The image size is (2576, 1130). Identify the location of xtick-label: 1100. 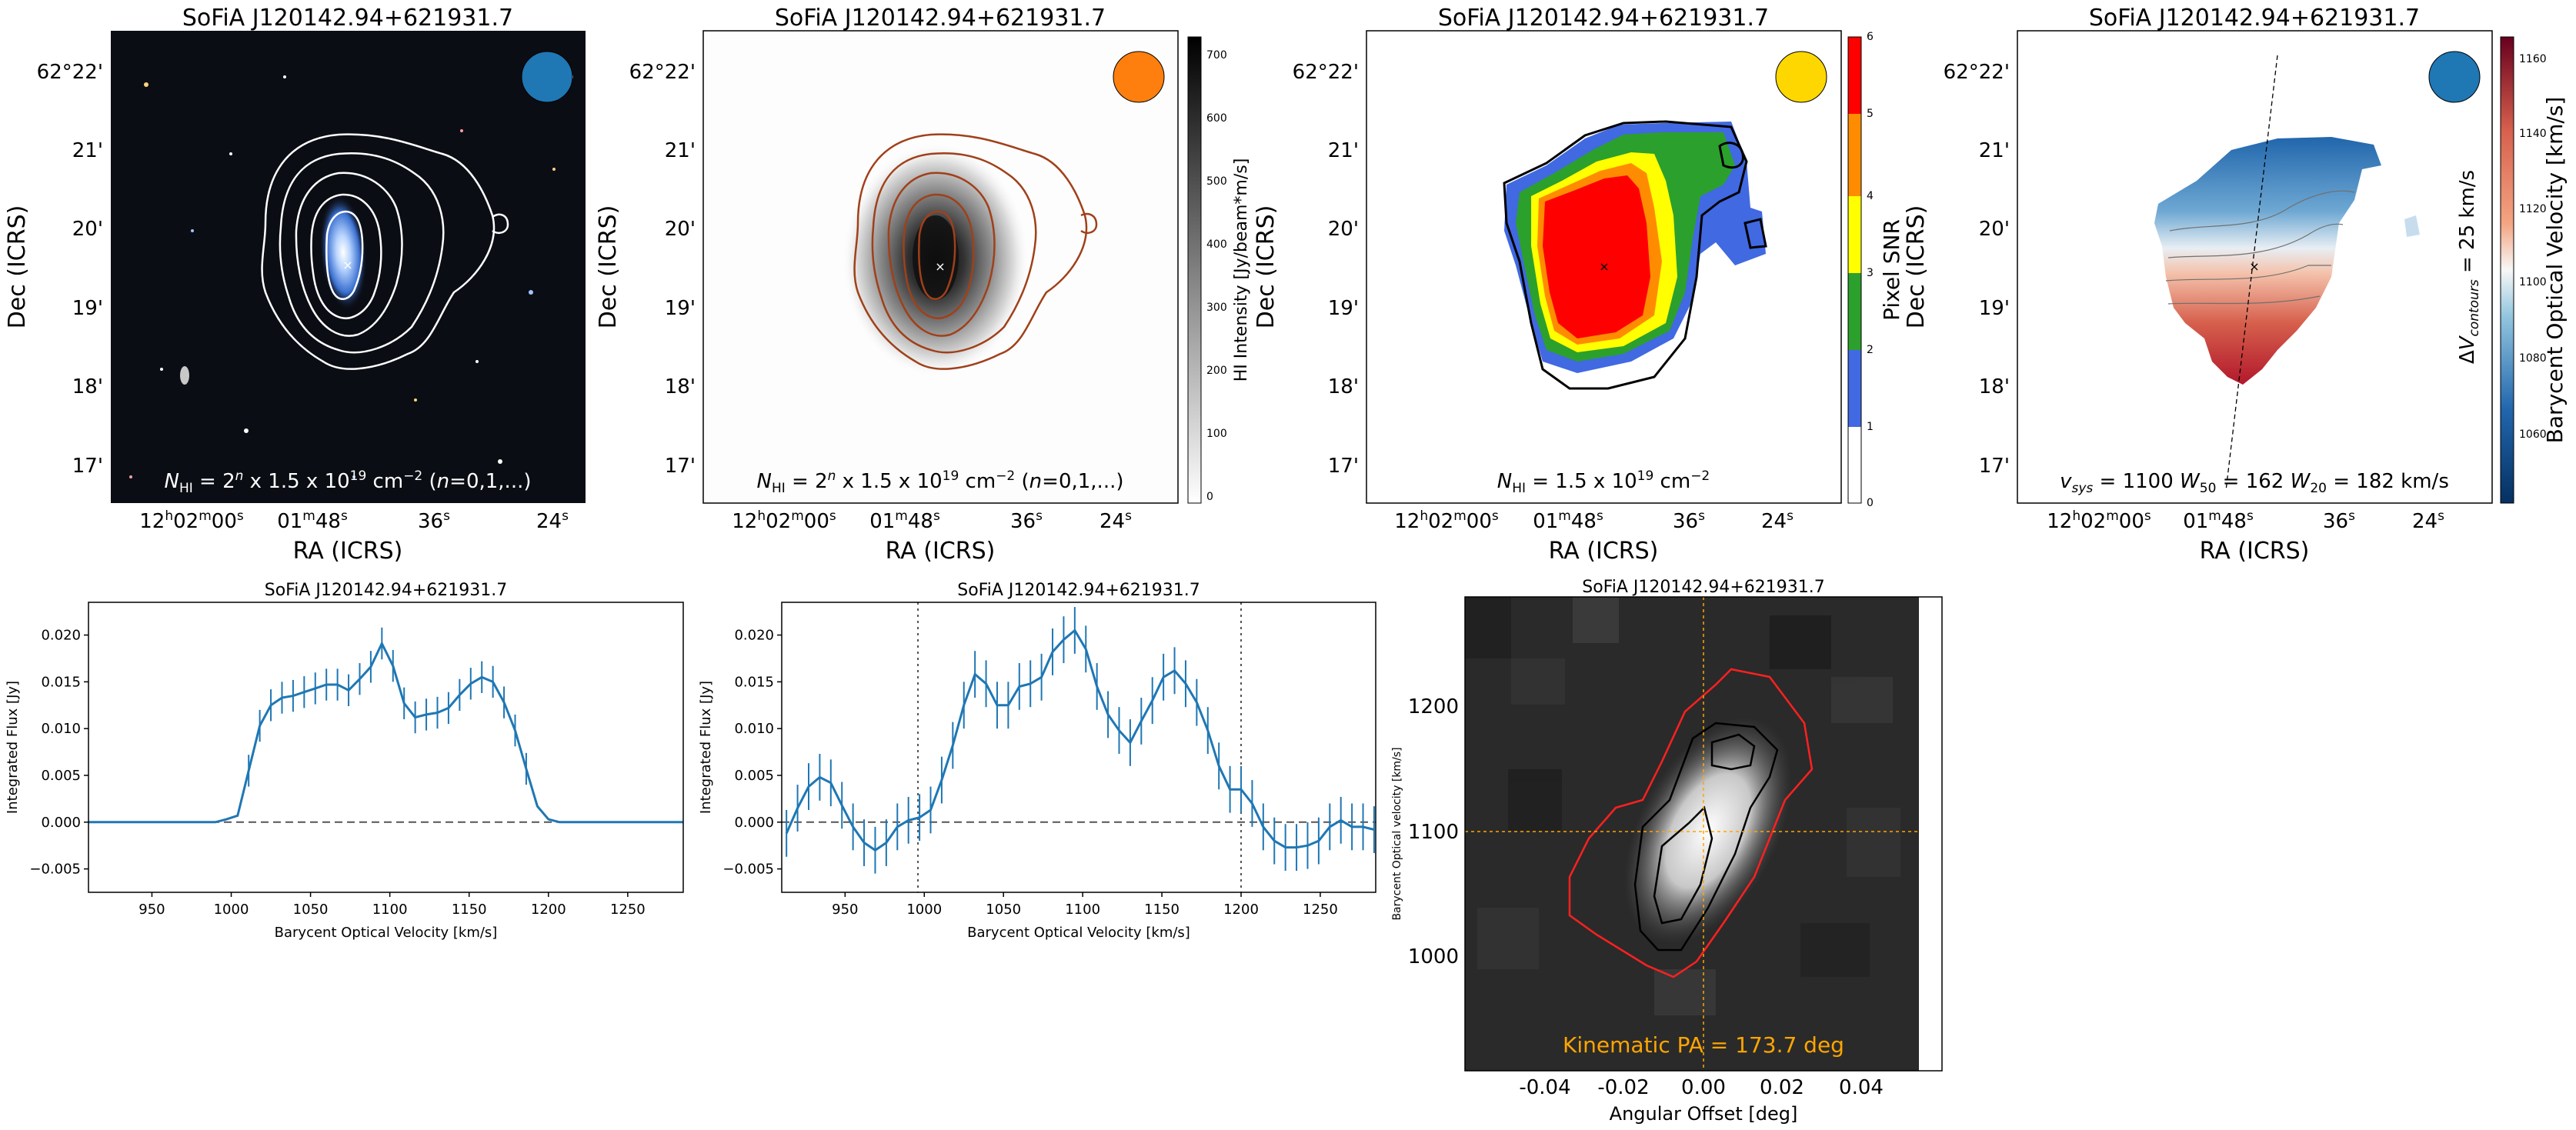
(390, 910).